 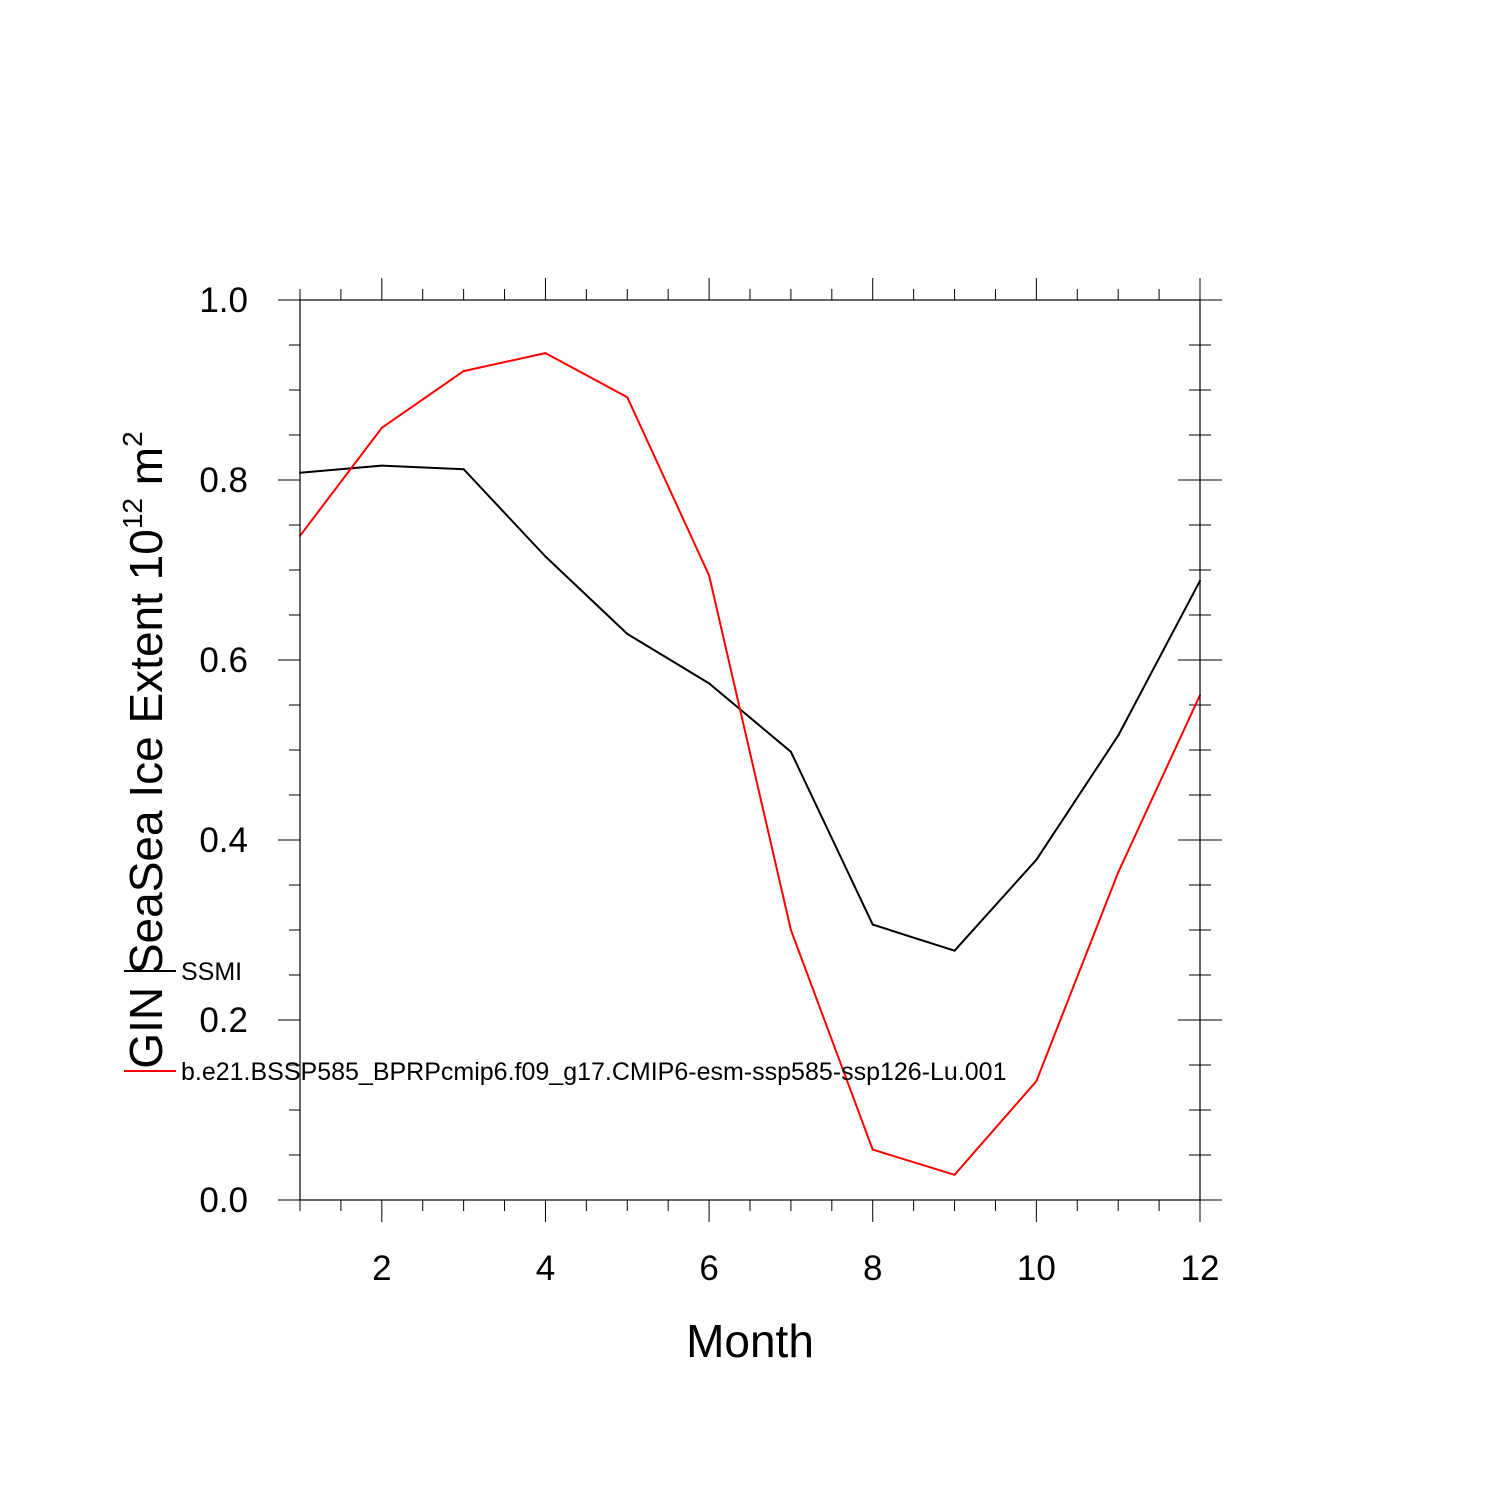 I want to click on x-tick-label: 4, so click(x=545, y=1268).